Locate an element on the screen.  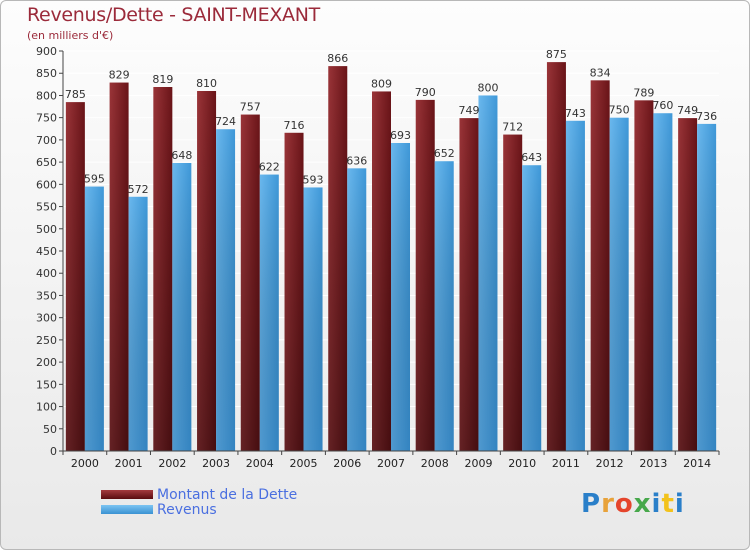
chart-subtitle: (en milliers d'€) is located at coordinates (70, 35).